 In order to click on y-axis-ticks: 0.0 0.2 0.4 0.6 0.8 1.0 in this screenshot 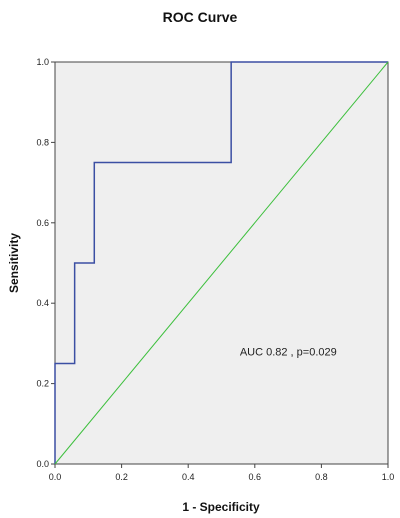, I will do `click(45, 263)`.